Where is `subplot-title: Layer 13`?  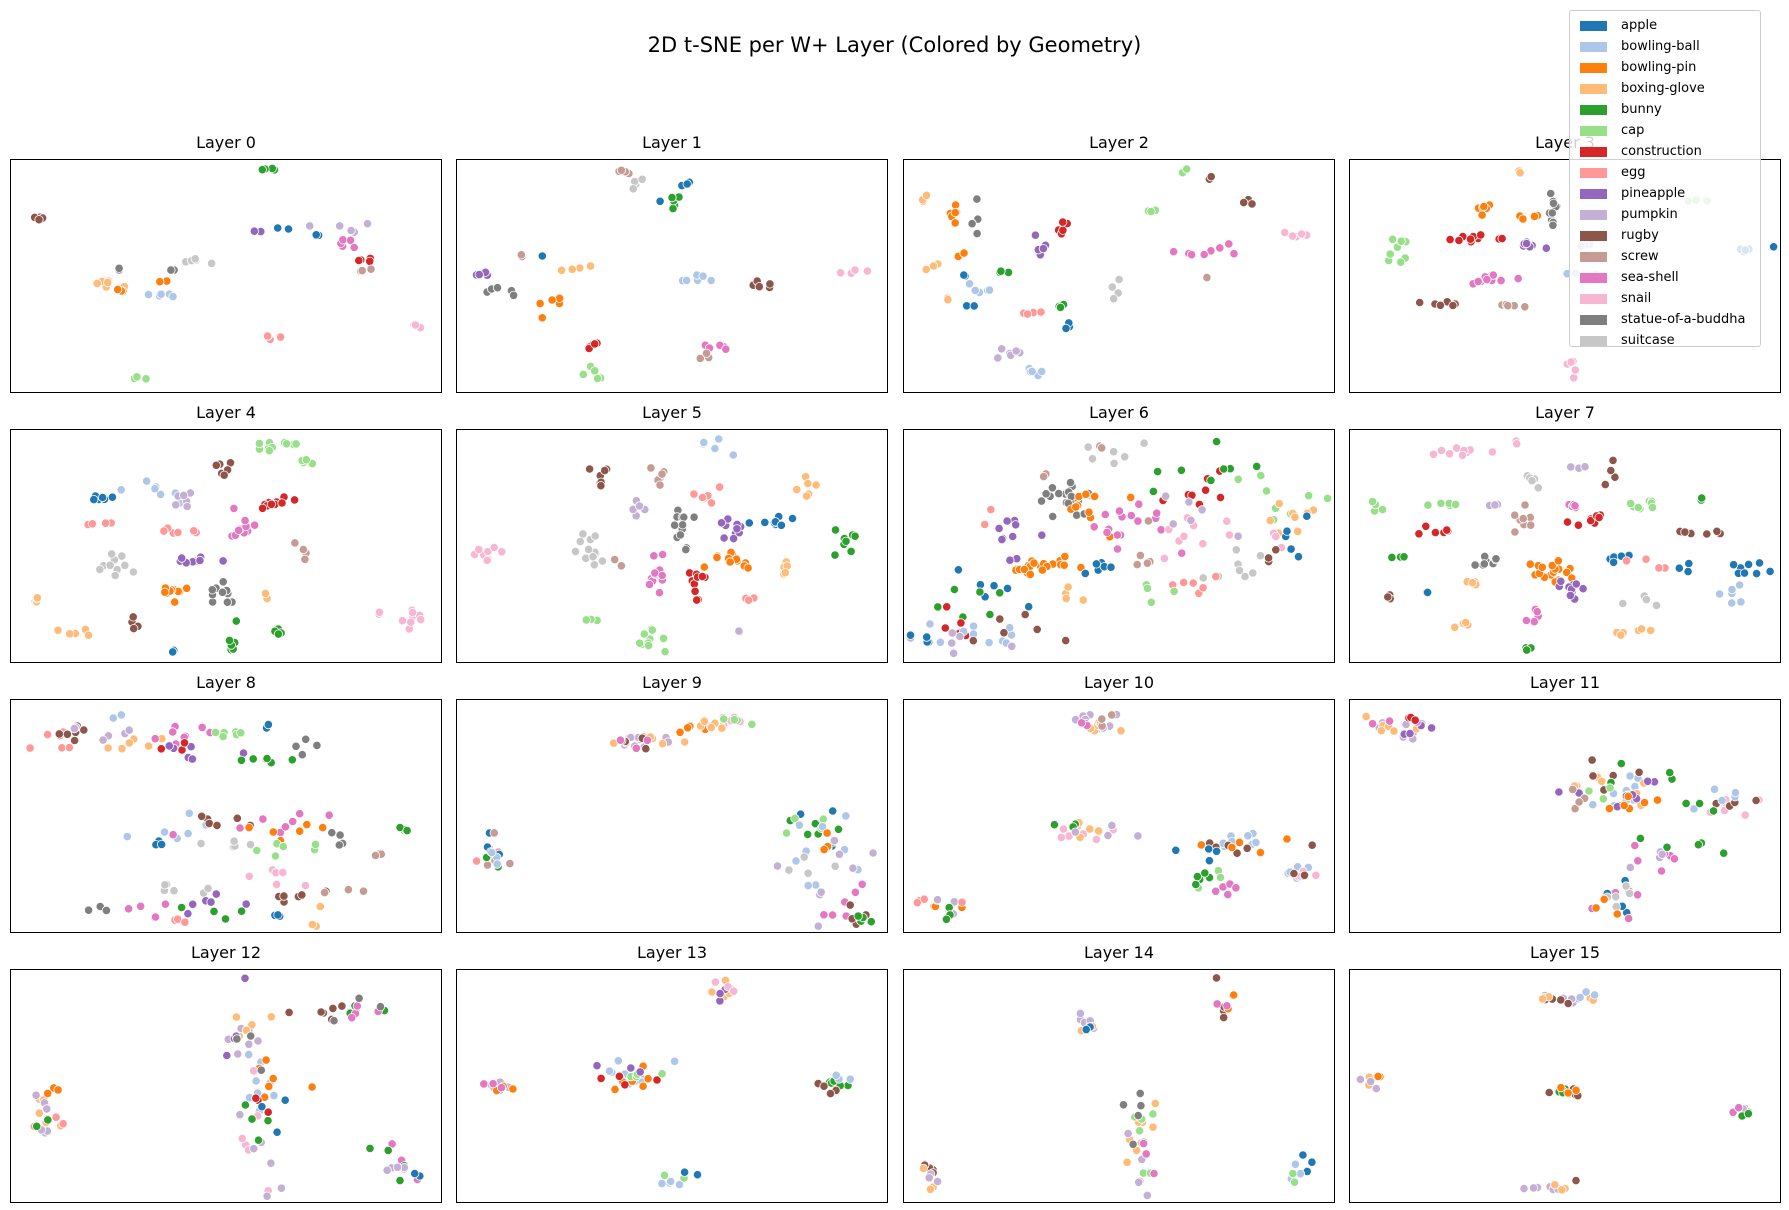
subplot-title: Layer 13 is located at coordinates (672, 952).